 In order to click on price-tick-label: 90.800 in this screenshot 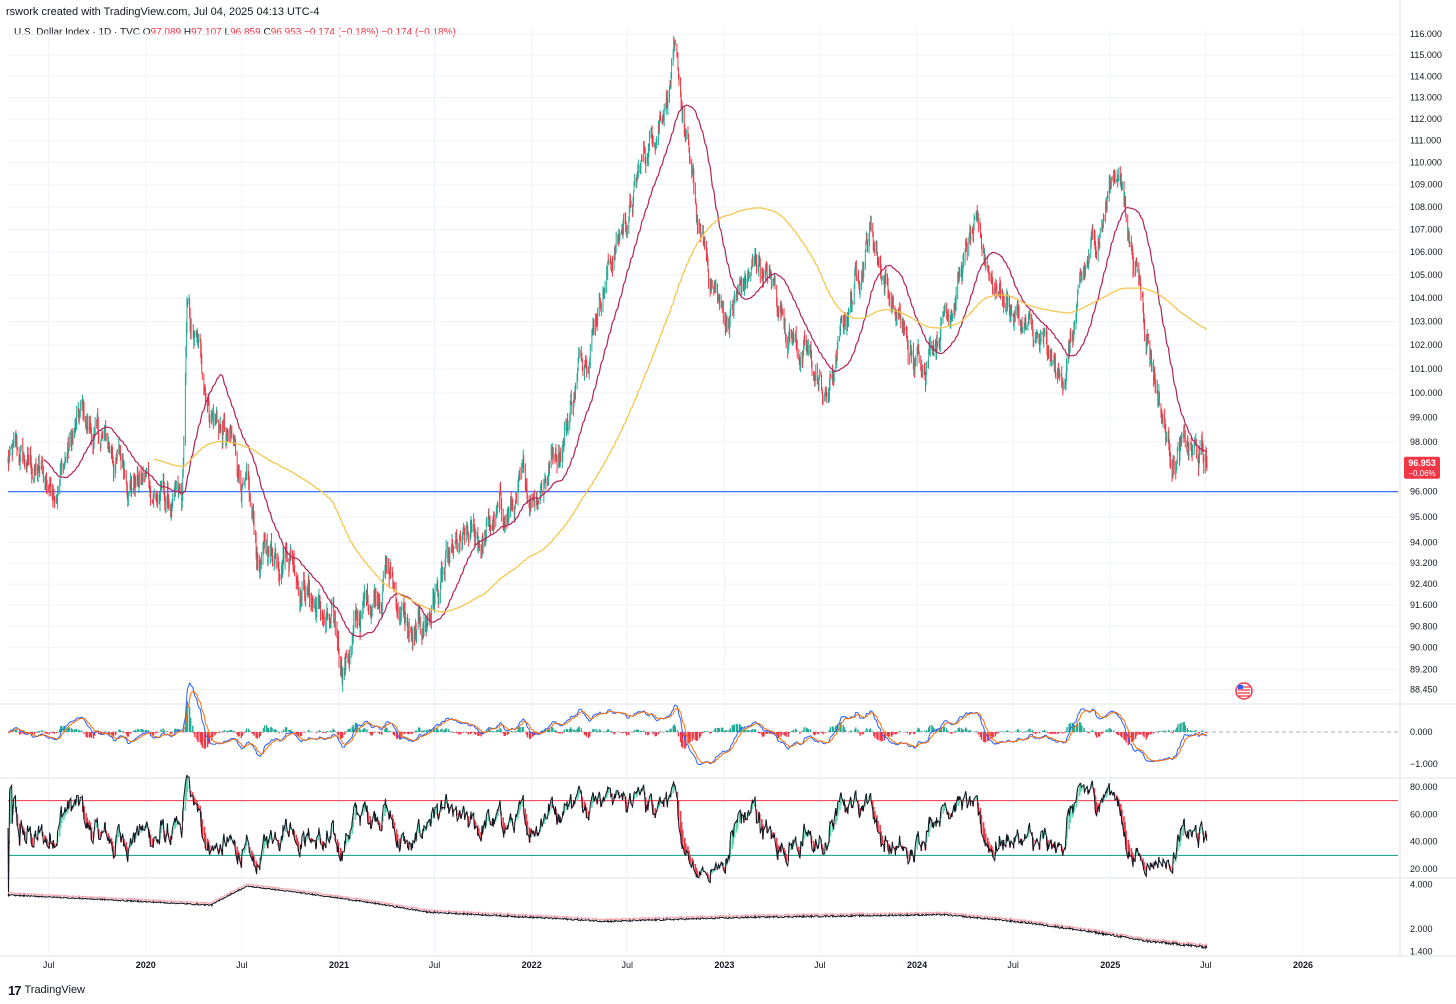, I will do `click(1424, 626)`.